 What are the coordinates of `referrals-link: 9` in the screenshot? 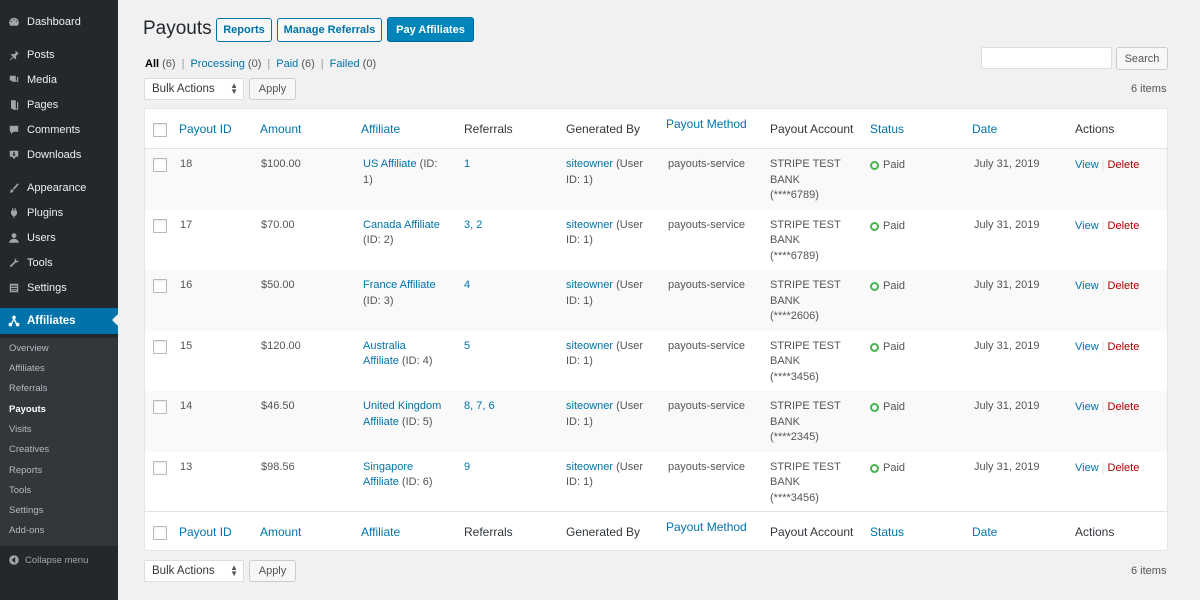 It's located at (467, 466).